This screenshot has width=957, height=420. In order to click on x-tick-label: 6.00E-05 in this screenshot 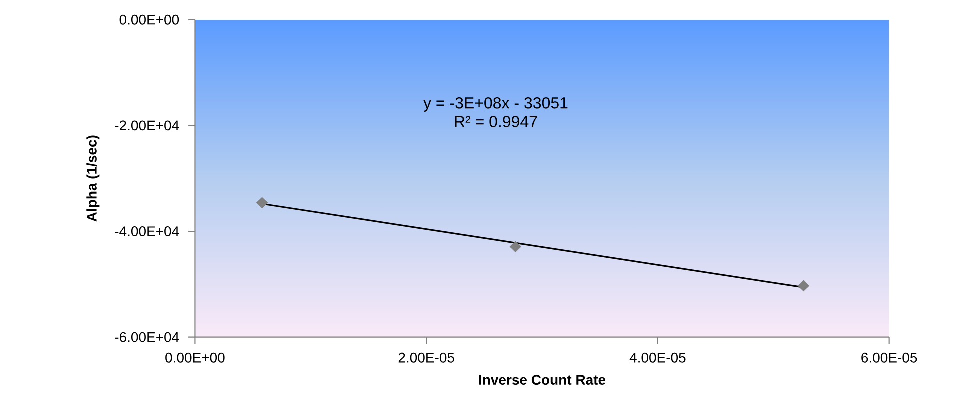, I will do `click(890, 357)`.